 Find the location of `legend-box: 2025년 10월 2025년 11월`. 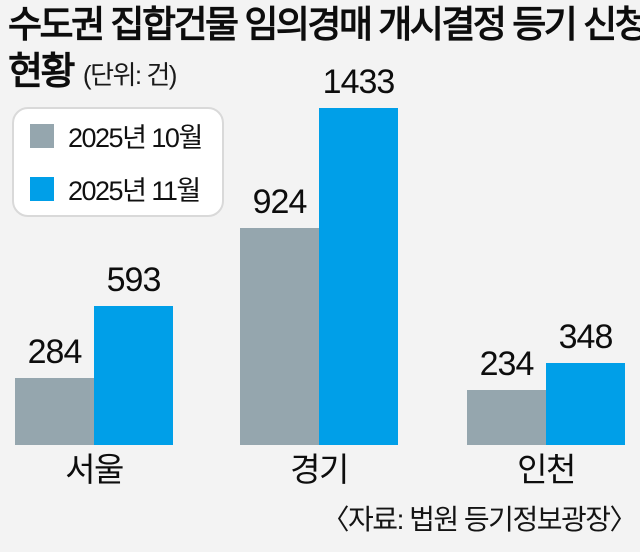

legend-box: 2025년 10월 2025년 11월 is located at coordinates (118, 162).